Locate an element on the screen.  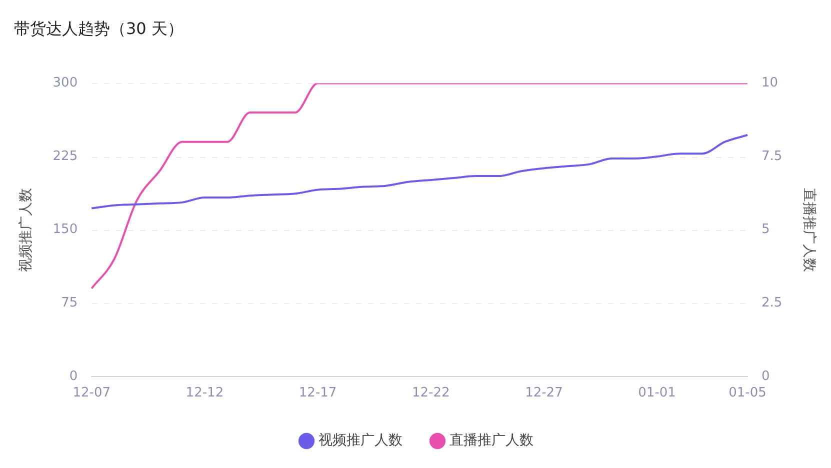
y2-axis-title: 直播推广人数 is located at coordinates (808, 230).